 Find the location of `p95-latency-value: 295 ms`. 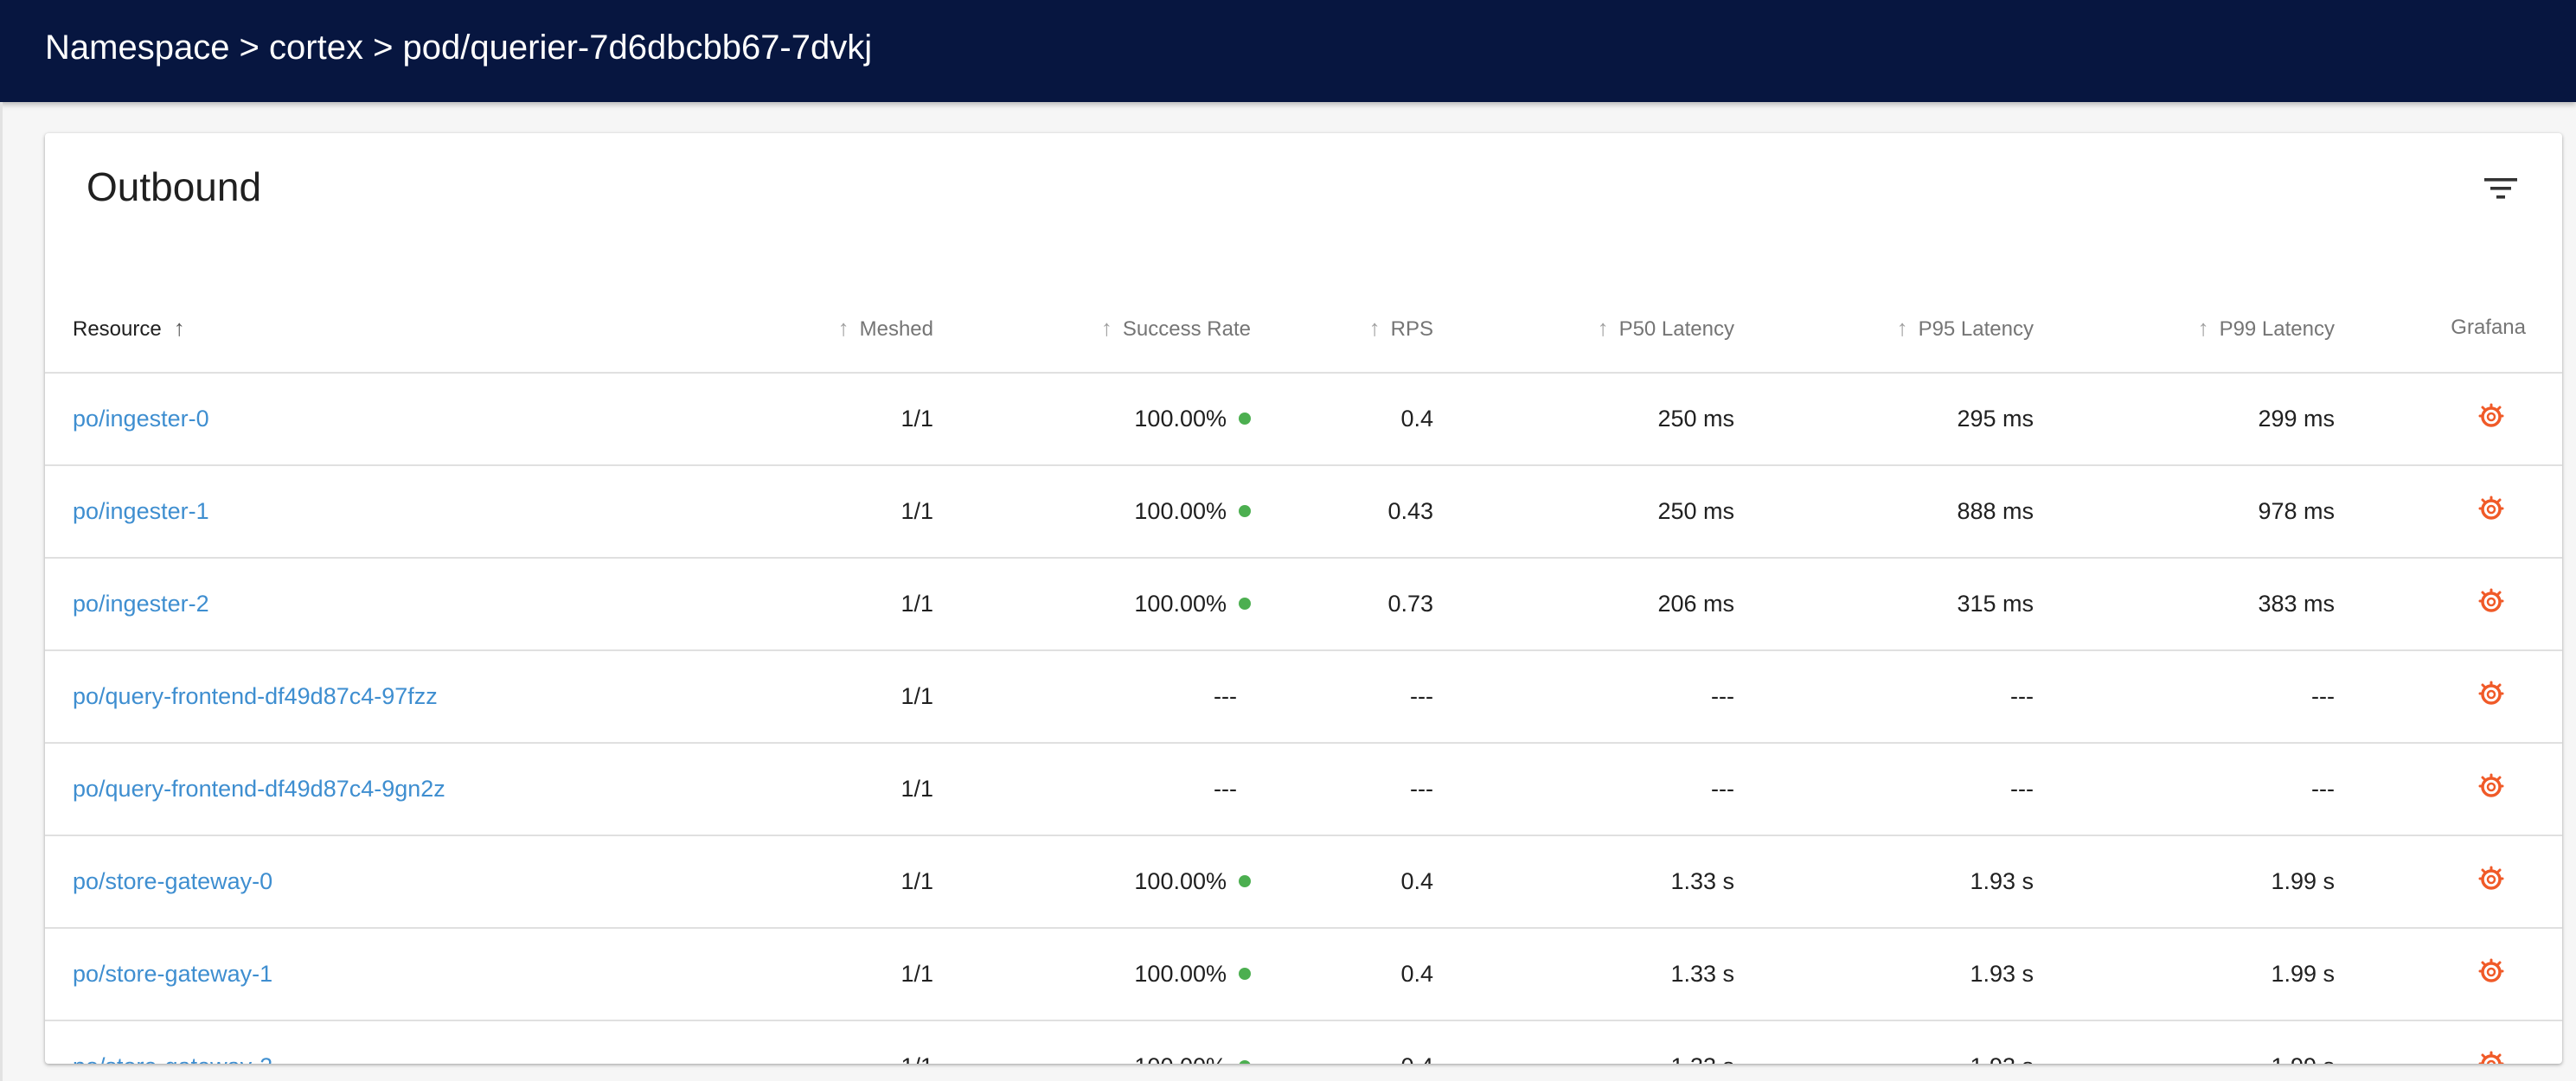

p95-latency-value: 295 ms is located at coordinates (1996, 419).